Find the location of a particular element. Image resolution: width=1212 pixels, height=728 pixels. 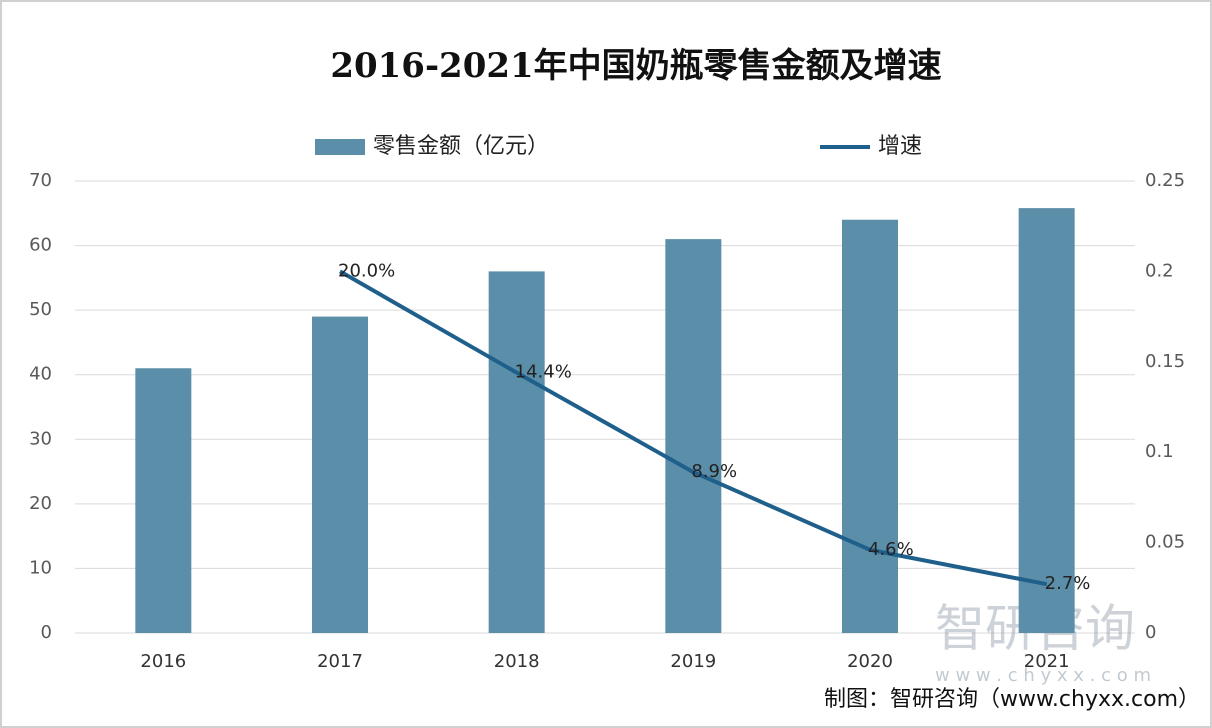

y-tick-label: 0 is located at coordinates (46, 632).